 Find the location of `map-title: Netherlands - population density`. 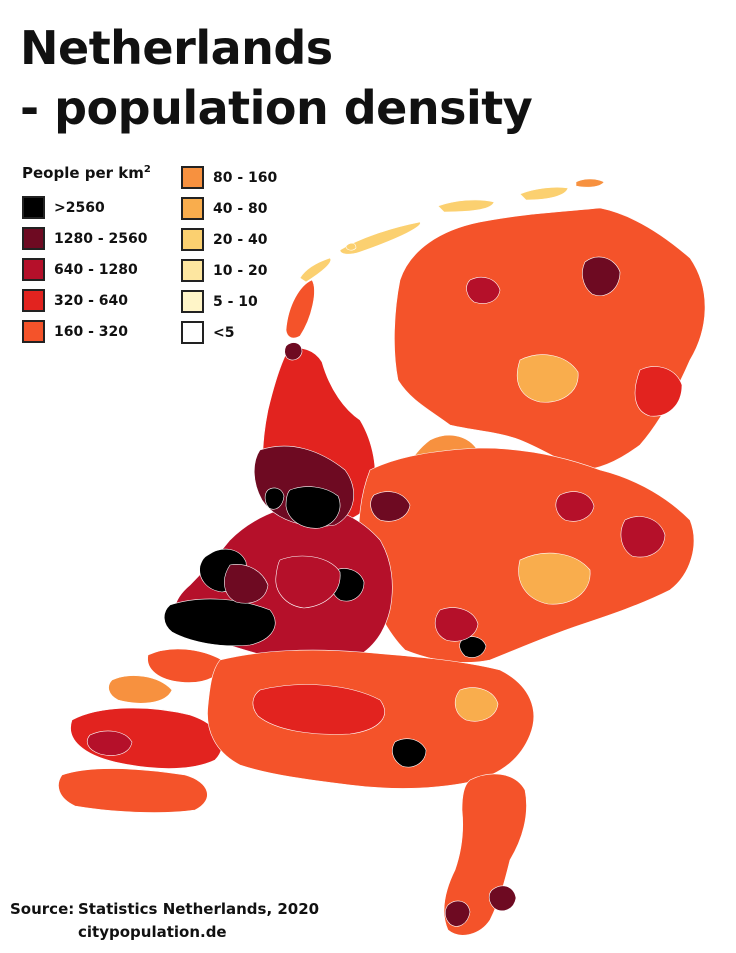

map-title: Netherlands - population density is located at coordinates (276, 78).